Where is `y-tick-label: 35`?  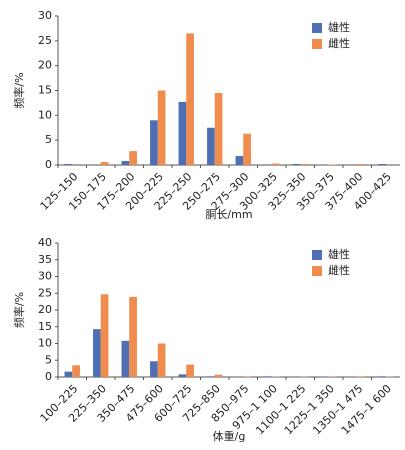 y-tick-label: 35 is located at coordinates (45, 259).